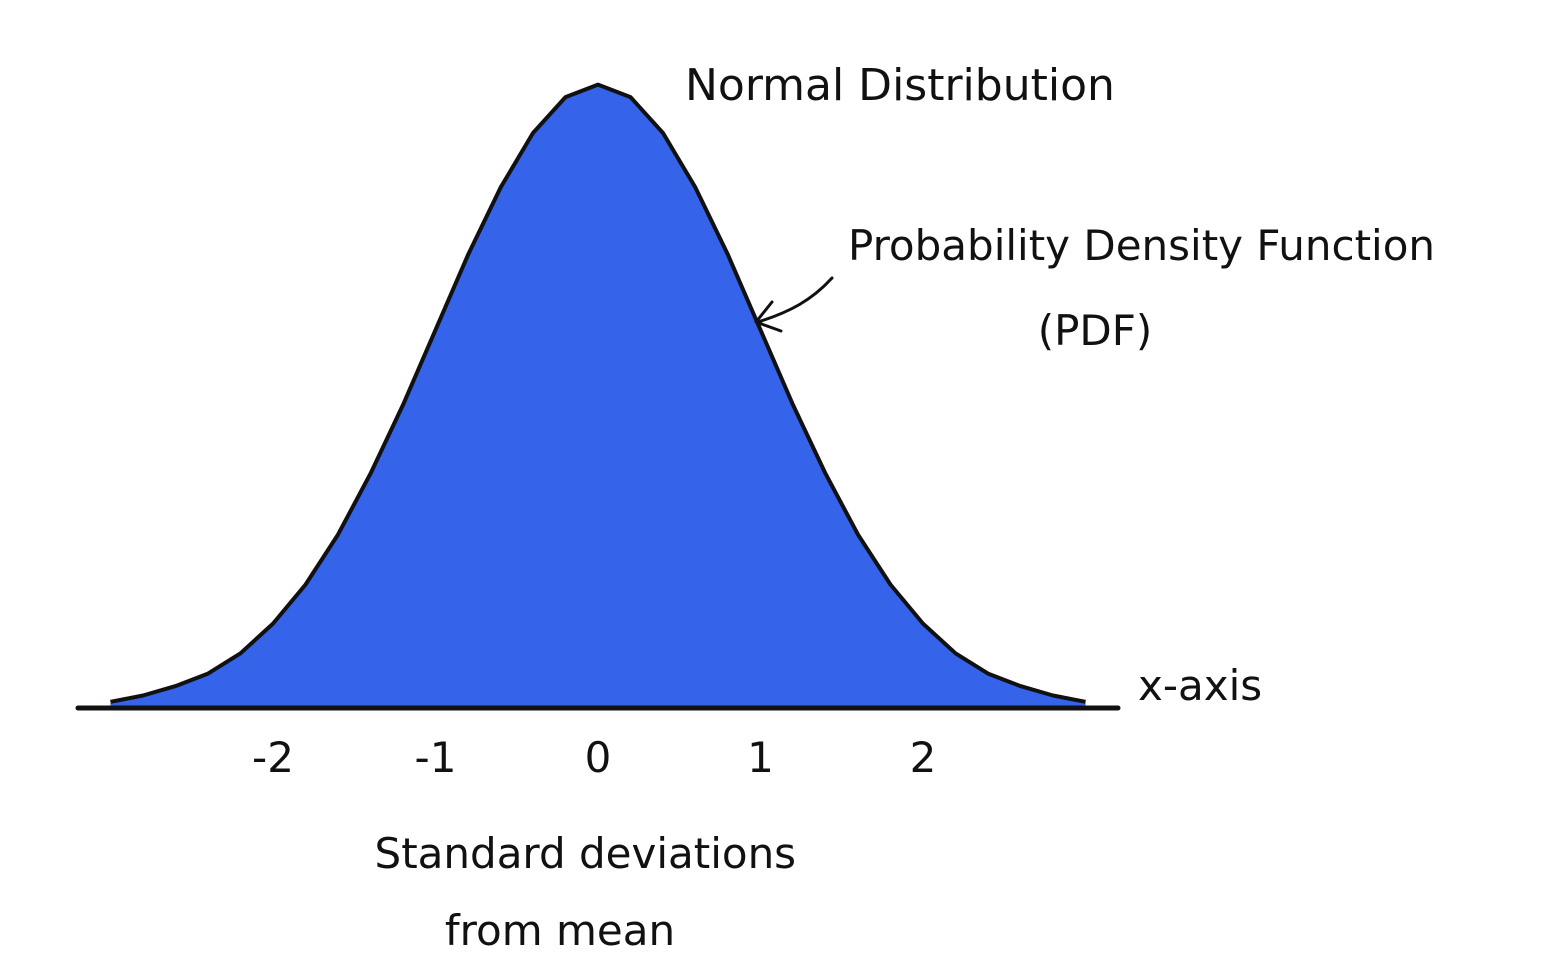 The width and height of the screenshot is (1566, 970). What do you see at coordinates (923, 757) in the screenshot?
I see `tick-label: 2` at bounding box center [923, 757].